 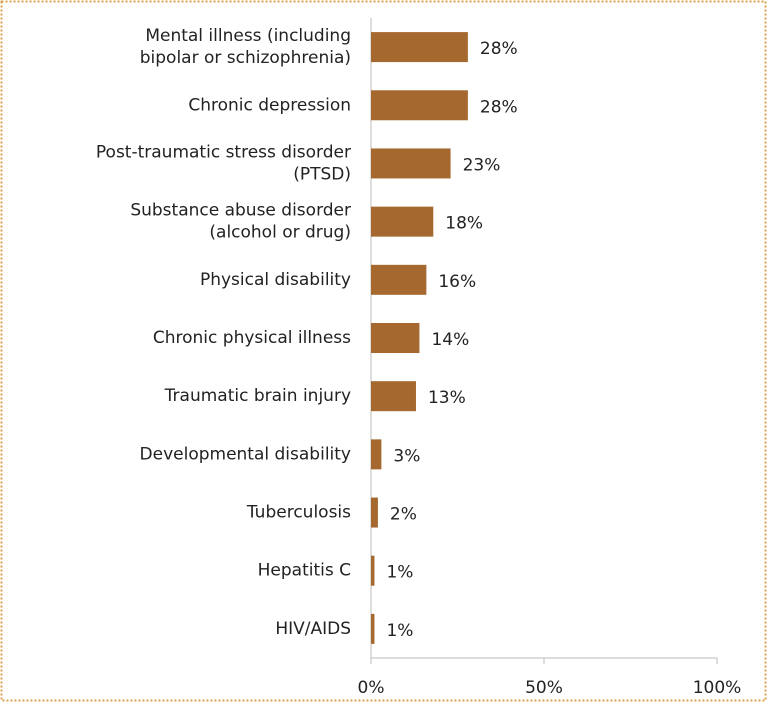 What do you see at coordinates (280, 233) in the screenshot?
I see `y-tick-label-line: (alcohol or drug)` at bounding box center [280, 233].